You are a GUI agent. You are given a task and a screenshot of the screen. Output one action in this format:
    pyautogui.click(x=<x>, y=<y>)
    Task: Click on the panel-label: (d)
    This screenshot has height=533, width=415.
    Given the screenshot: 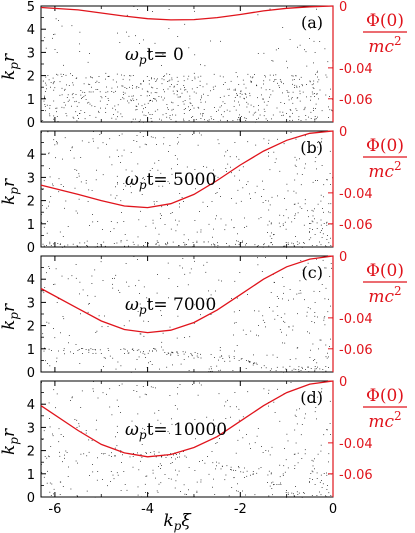 What is the action you would take?
    pyautogui.click(x=311, y=397)
    